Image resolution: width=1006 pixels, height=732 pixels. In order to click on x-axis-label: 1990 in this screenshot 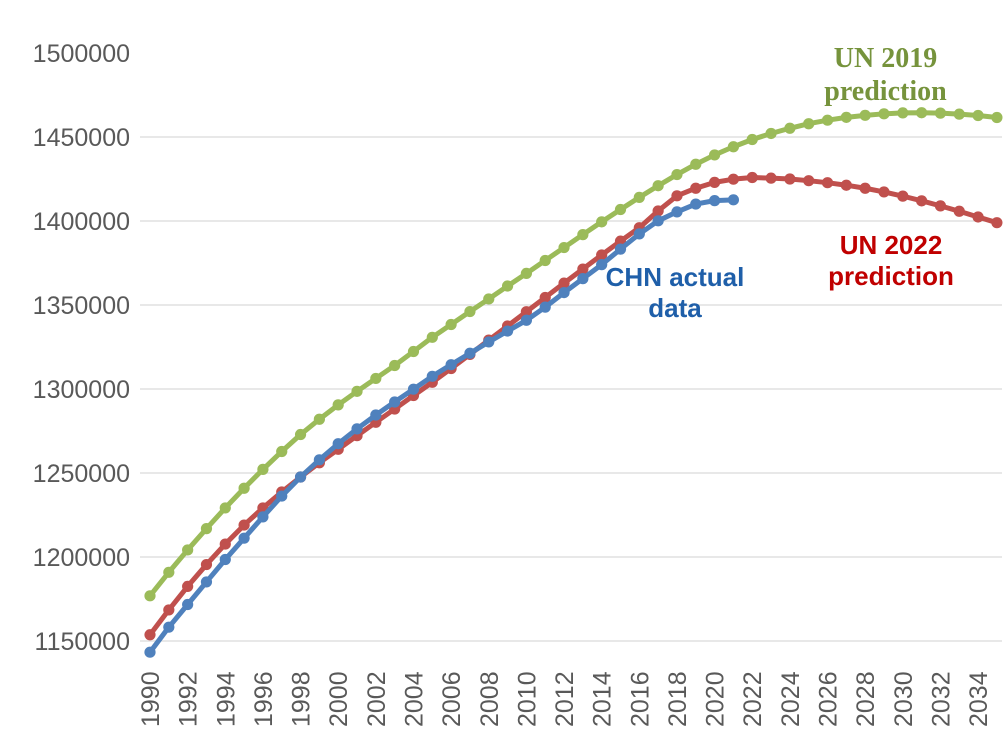, I will do `click(151, 699)`.